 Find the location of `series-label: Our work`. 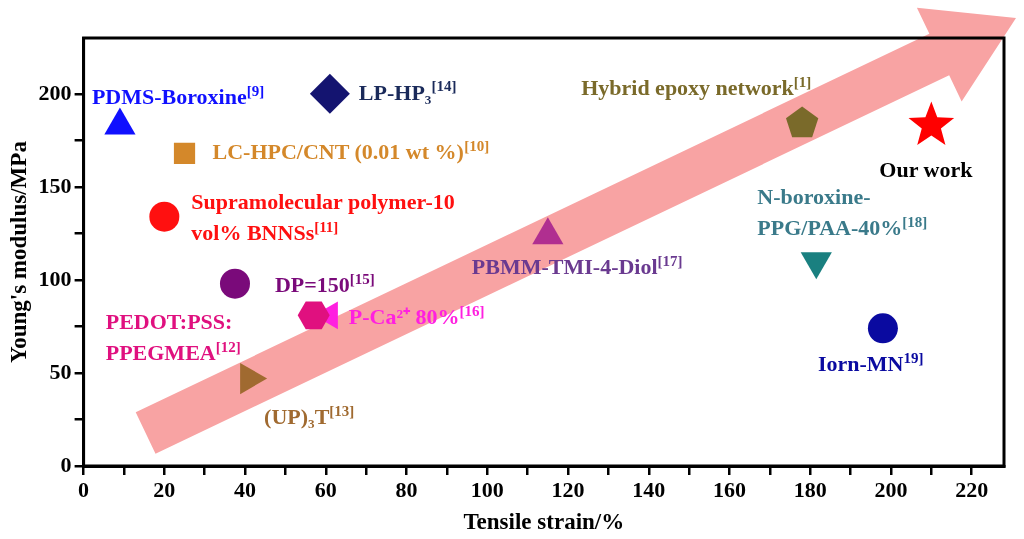

series-label: Our work is located at coordinates (926, 170).